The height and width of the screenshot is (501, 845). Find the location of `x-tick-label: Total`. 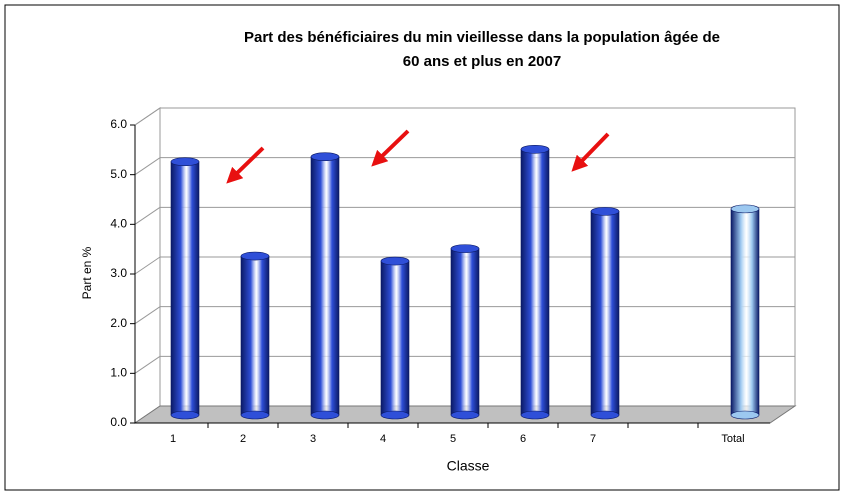

x-tick-label: Total is located at coordinates (732, 439).